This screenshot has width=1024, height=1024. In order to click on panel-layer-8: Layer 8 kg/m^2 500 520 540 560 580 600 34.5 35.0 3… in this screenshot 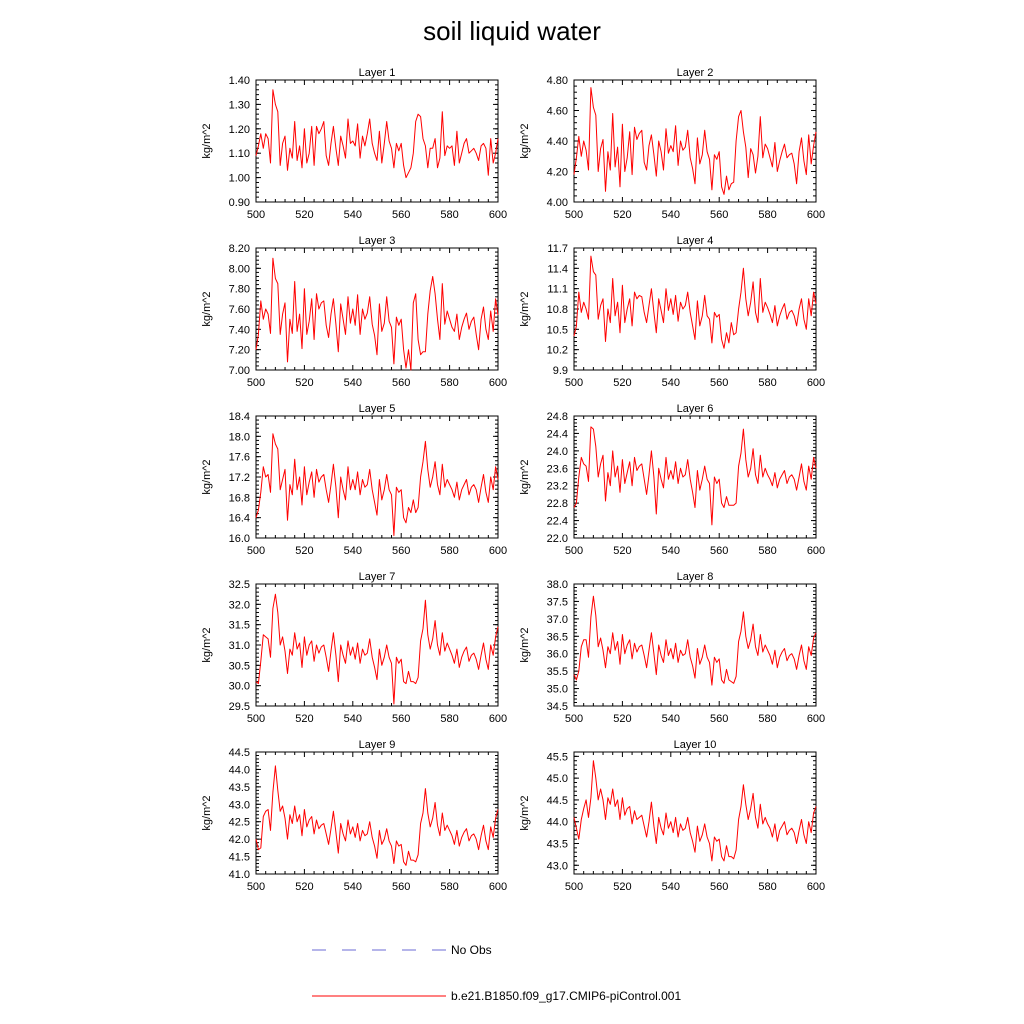, I will do `click(672, 648)`.